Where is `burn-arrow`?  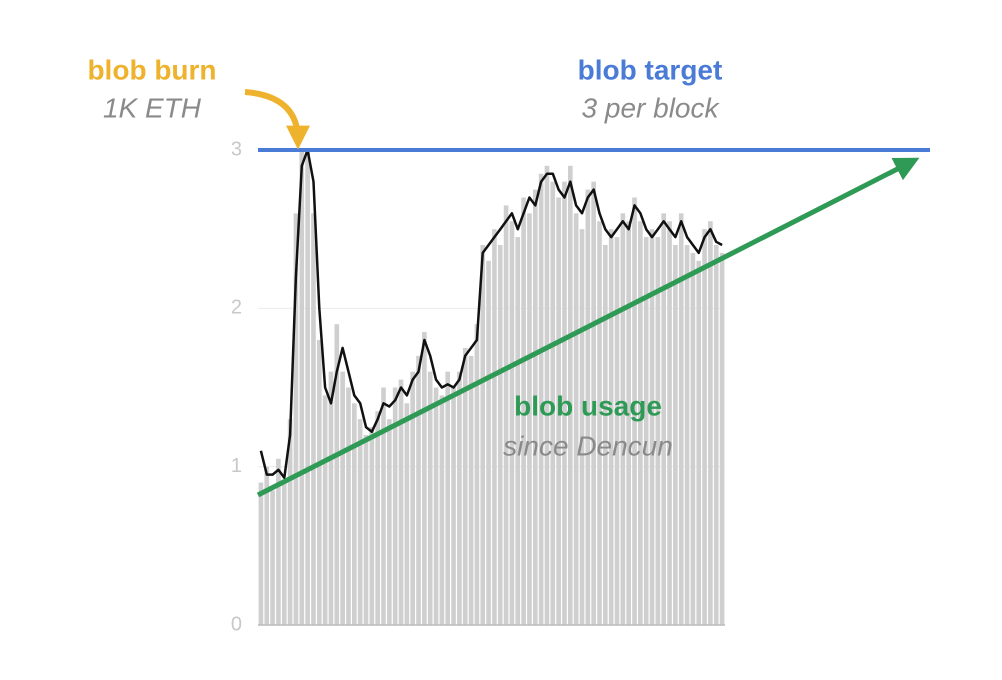
burn-arrow is located at coordinates (277, 119).